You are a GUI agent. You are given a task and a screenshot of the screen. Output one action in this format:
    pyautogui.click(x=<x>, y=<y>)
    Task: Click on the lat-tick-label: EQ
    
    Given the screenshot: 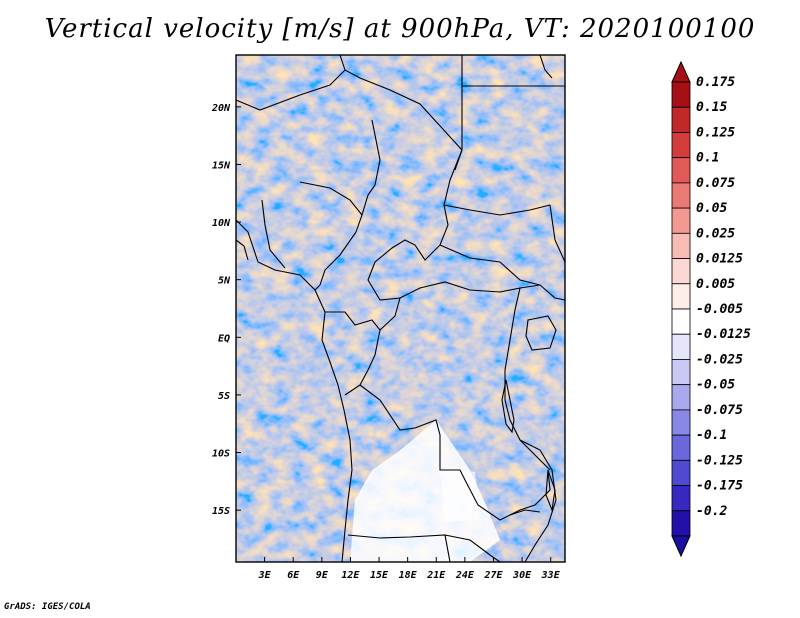 What is the action you would take?
    pyautogui.click(x=224, y=338)
    